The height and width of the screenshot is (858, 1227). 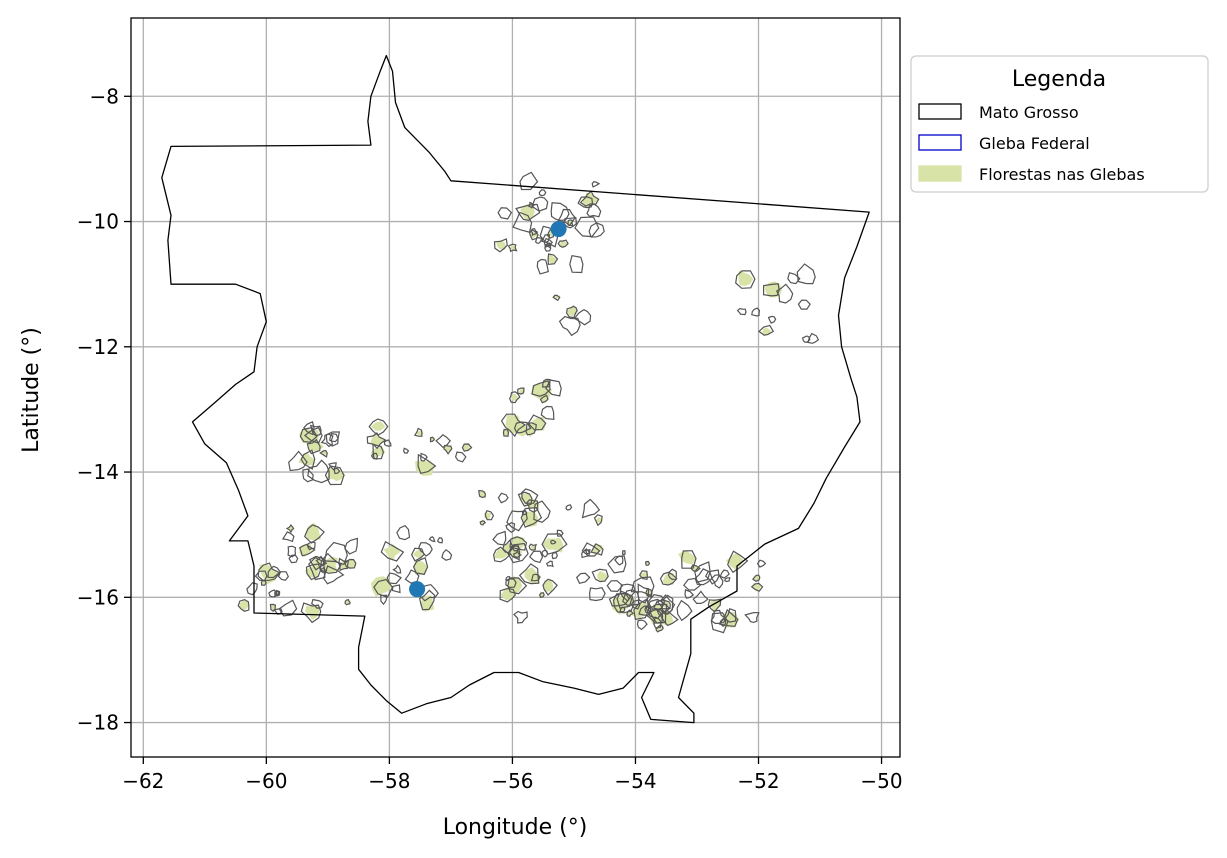 What do you see at coordinates (31, 390) in the screenshot?
I see `y-axis-label: Latitude (°)` at bounding box center [31, 390].